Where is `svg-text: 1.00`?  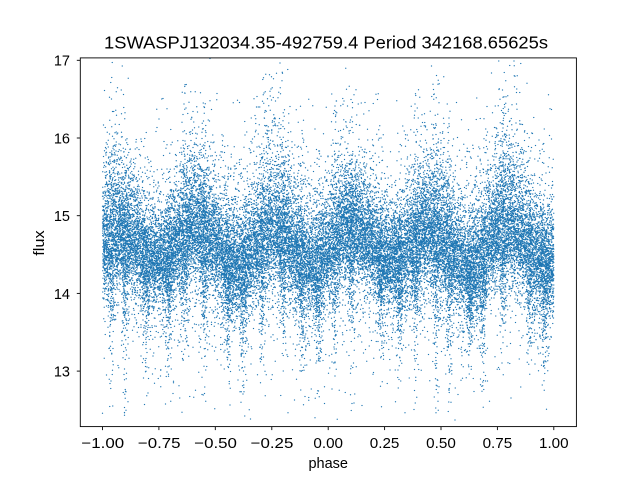
svg-text: 1.00 is located at coordinates (554, 444).